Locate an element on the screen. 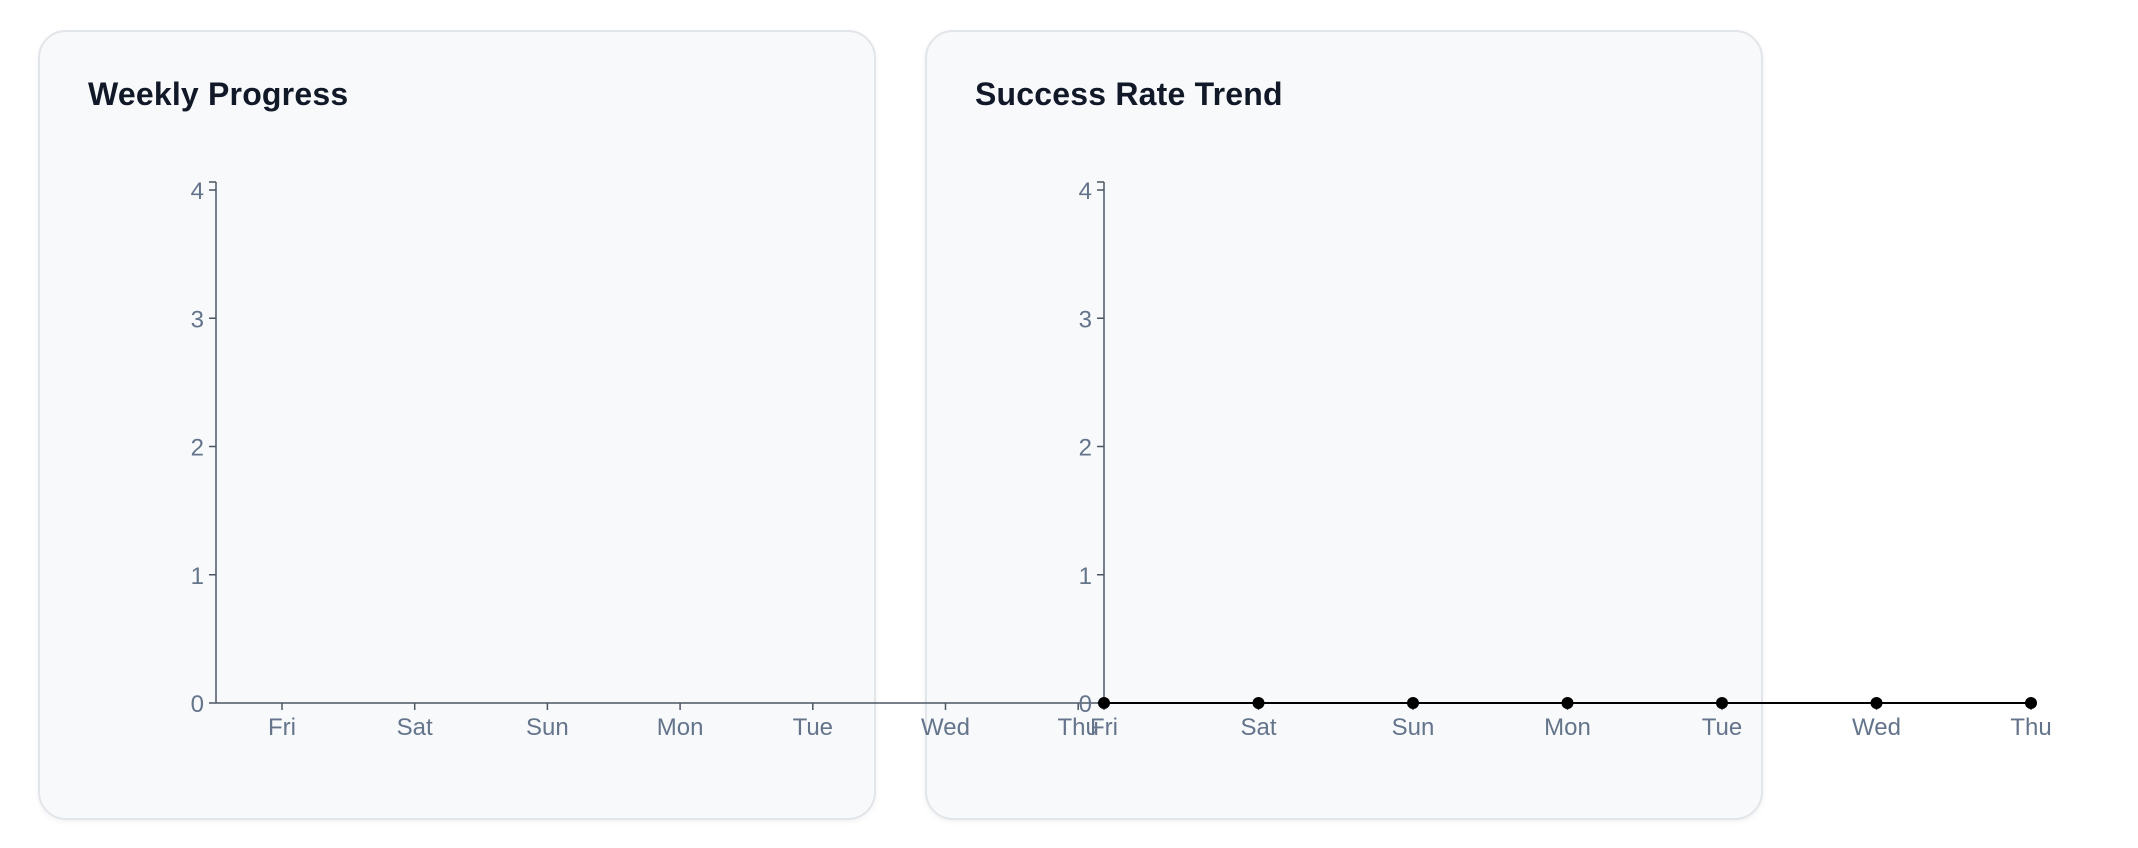  weekly-progress-title: Weekly Progress is located at coordinates (218, 94).